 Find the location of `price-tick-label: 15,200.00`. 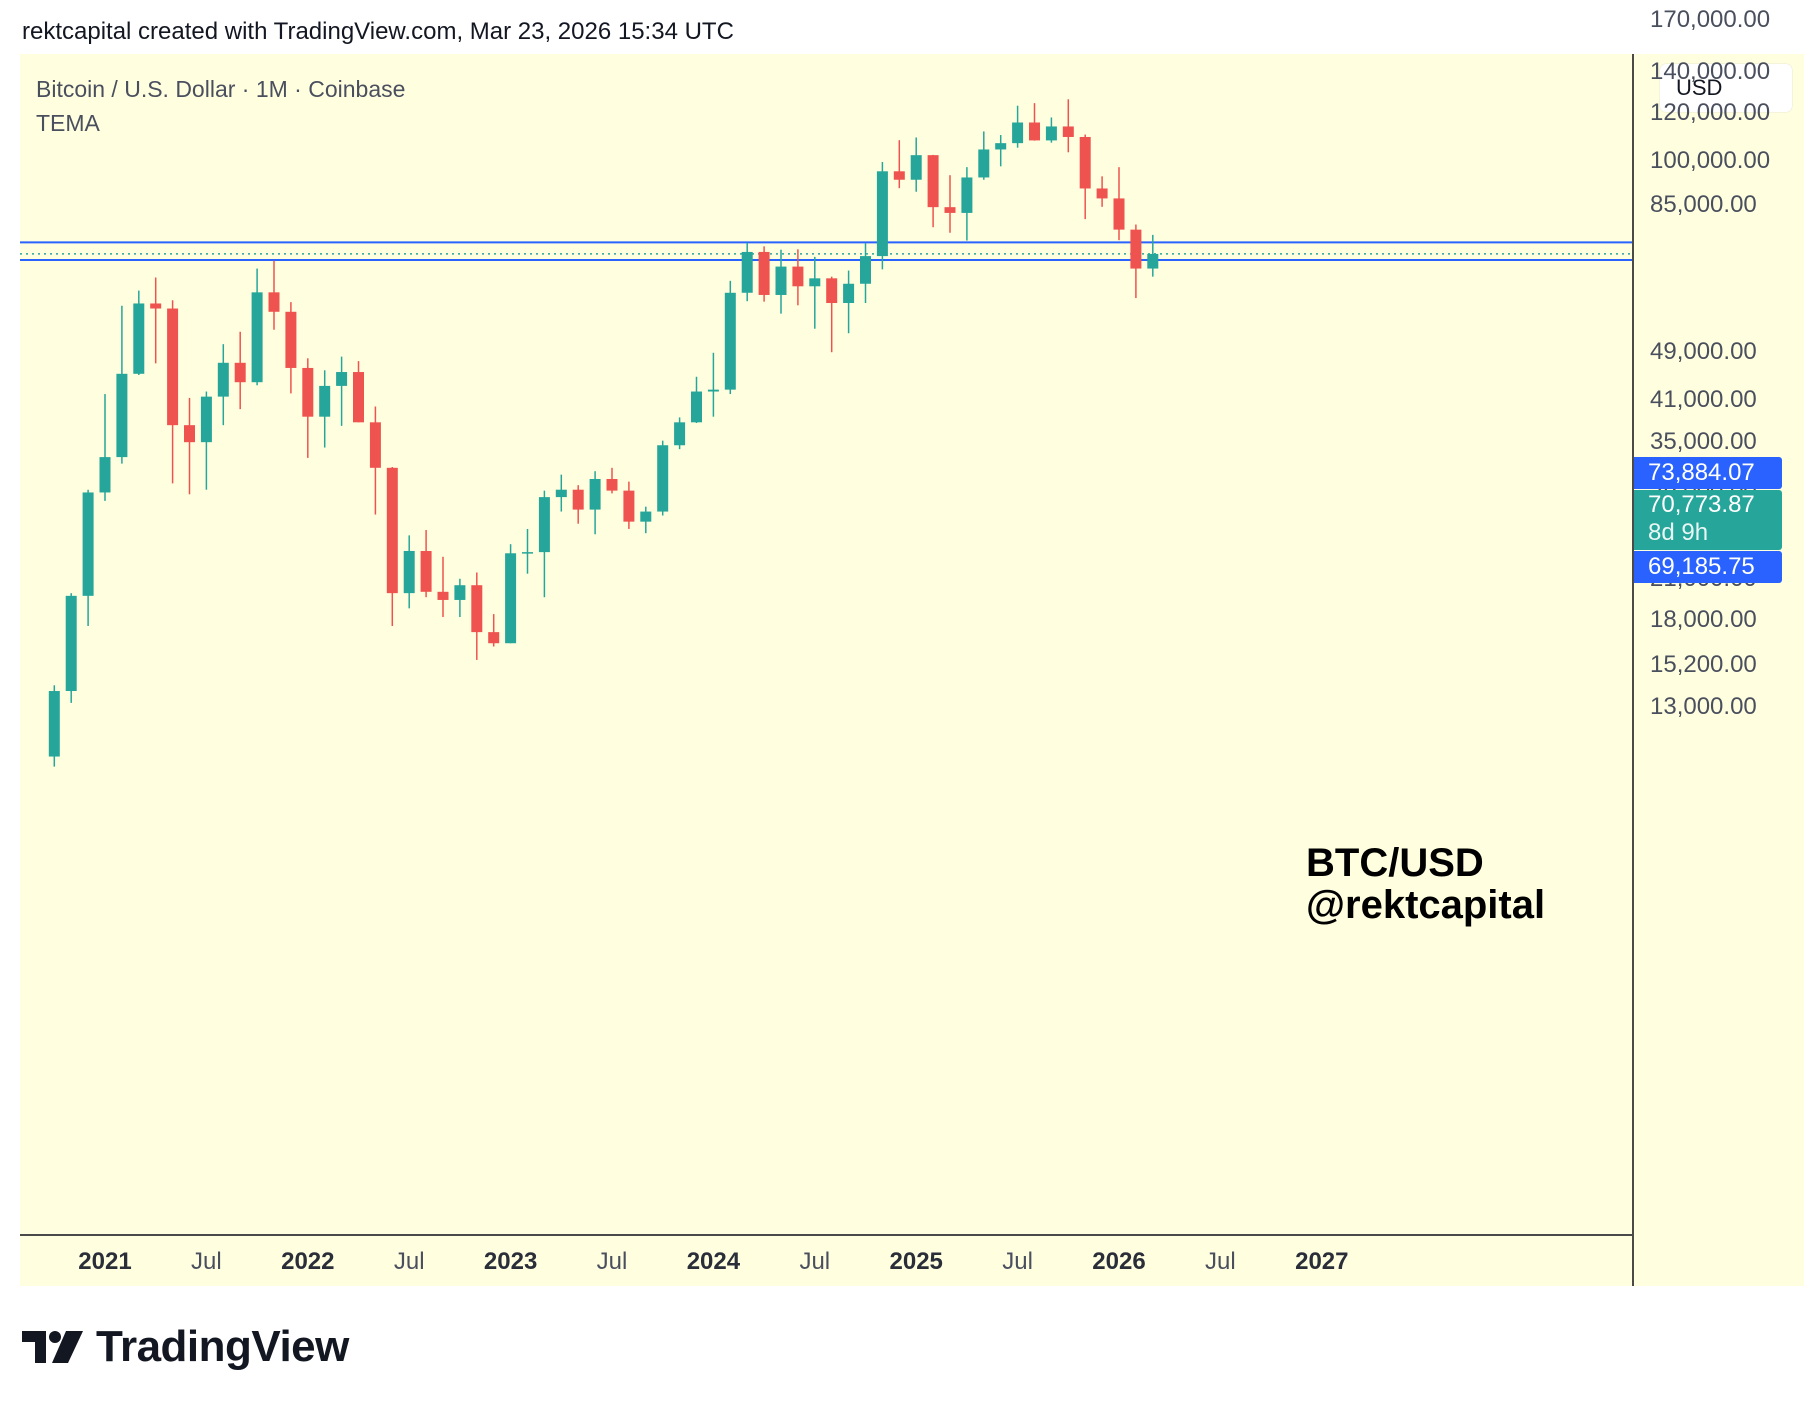

price-tick-label: 15,200.00 is located at coordinates (1703, 665).